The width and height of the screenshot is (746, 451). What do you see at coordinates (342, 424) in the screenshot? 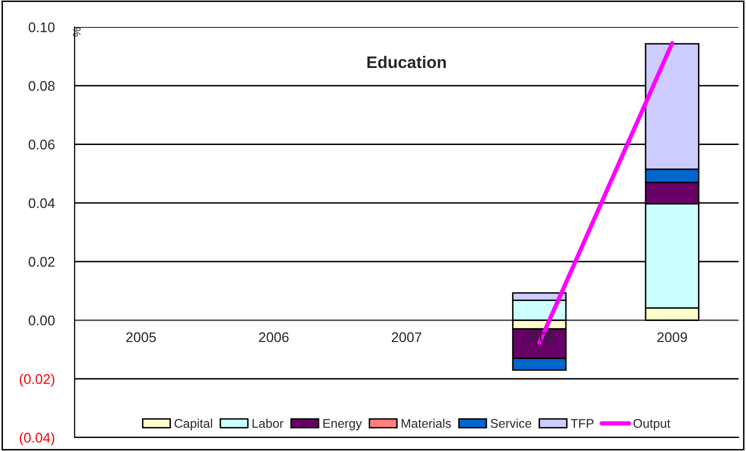
I see `legend-label: Energy` at bounding box center [342, 424].